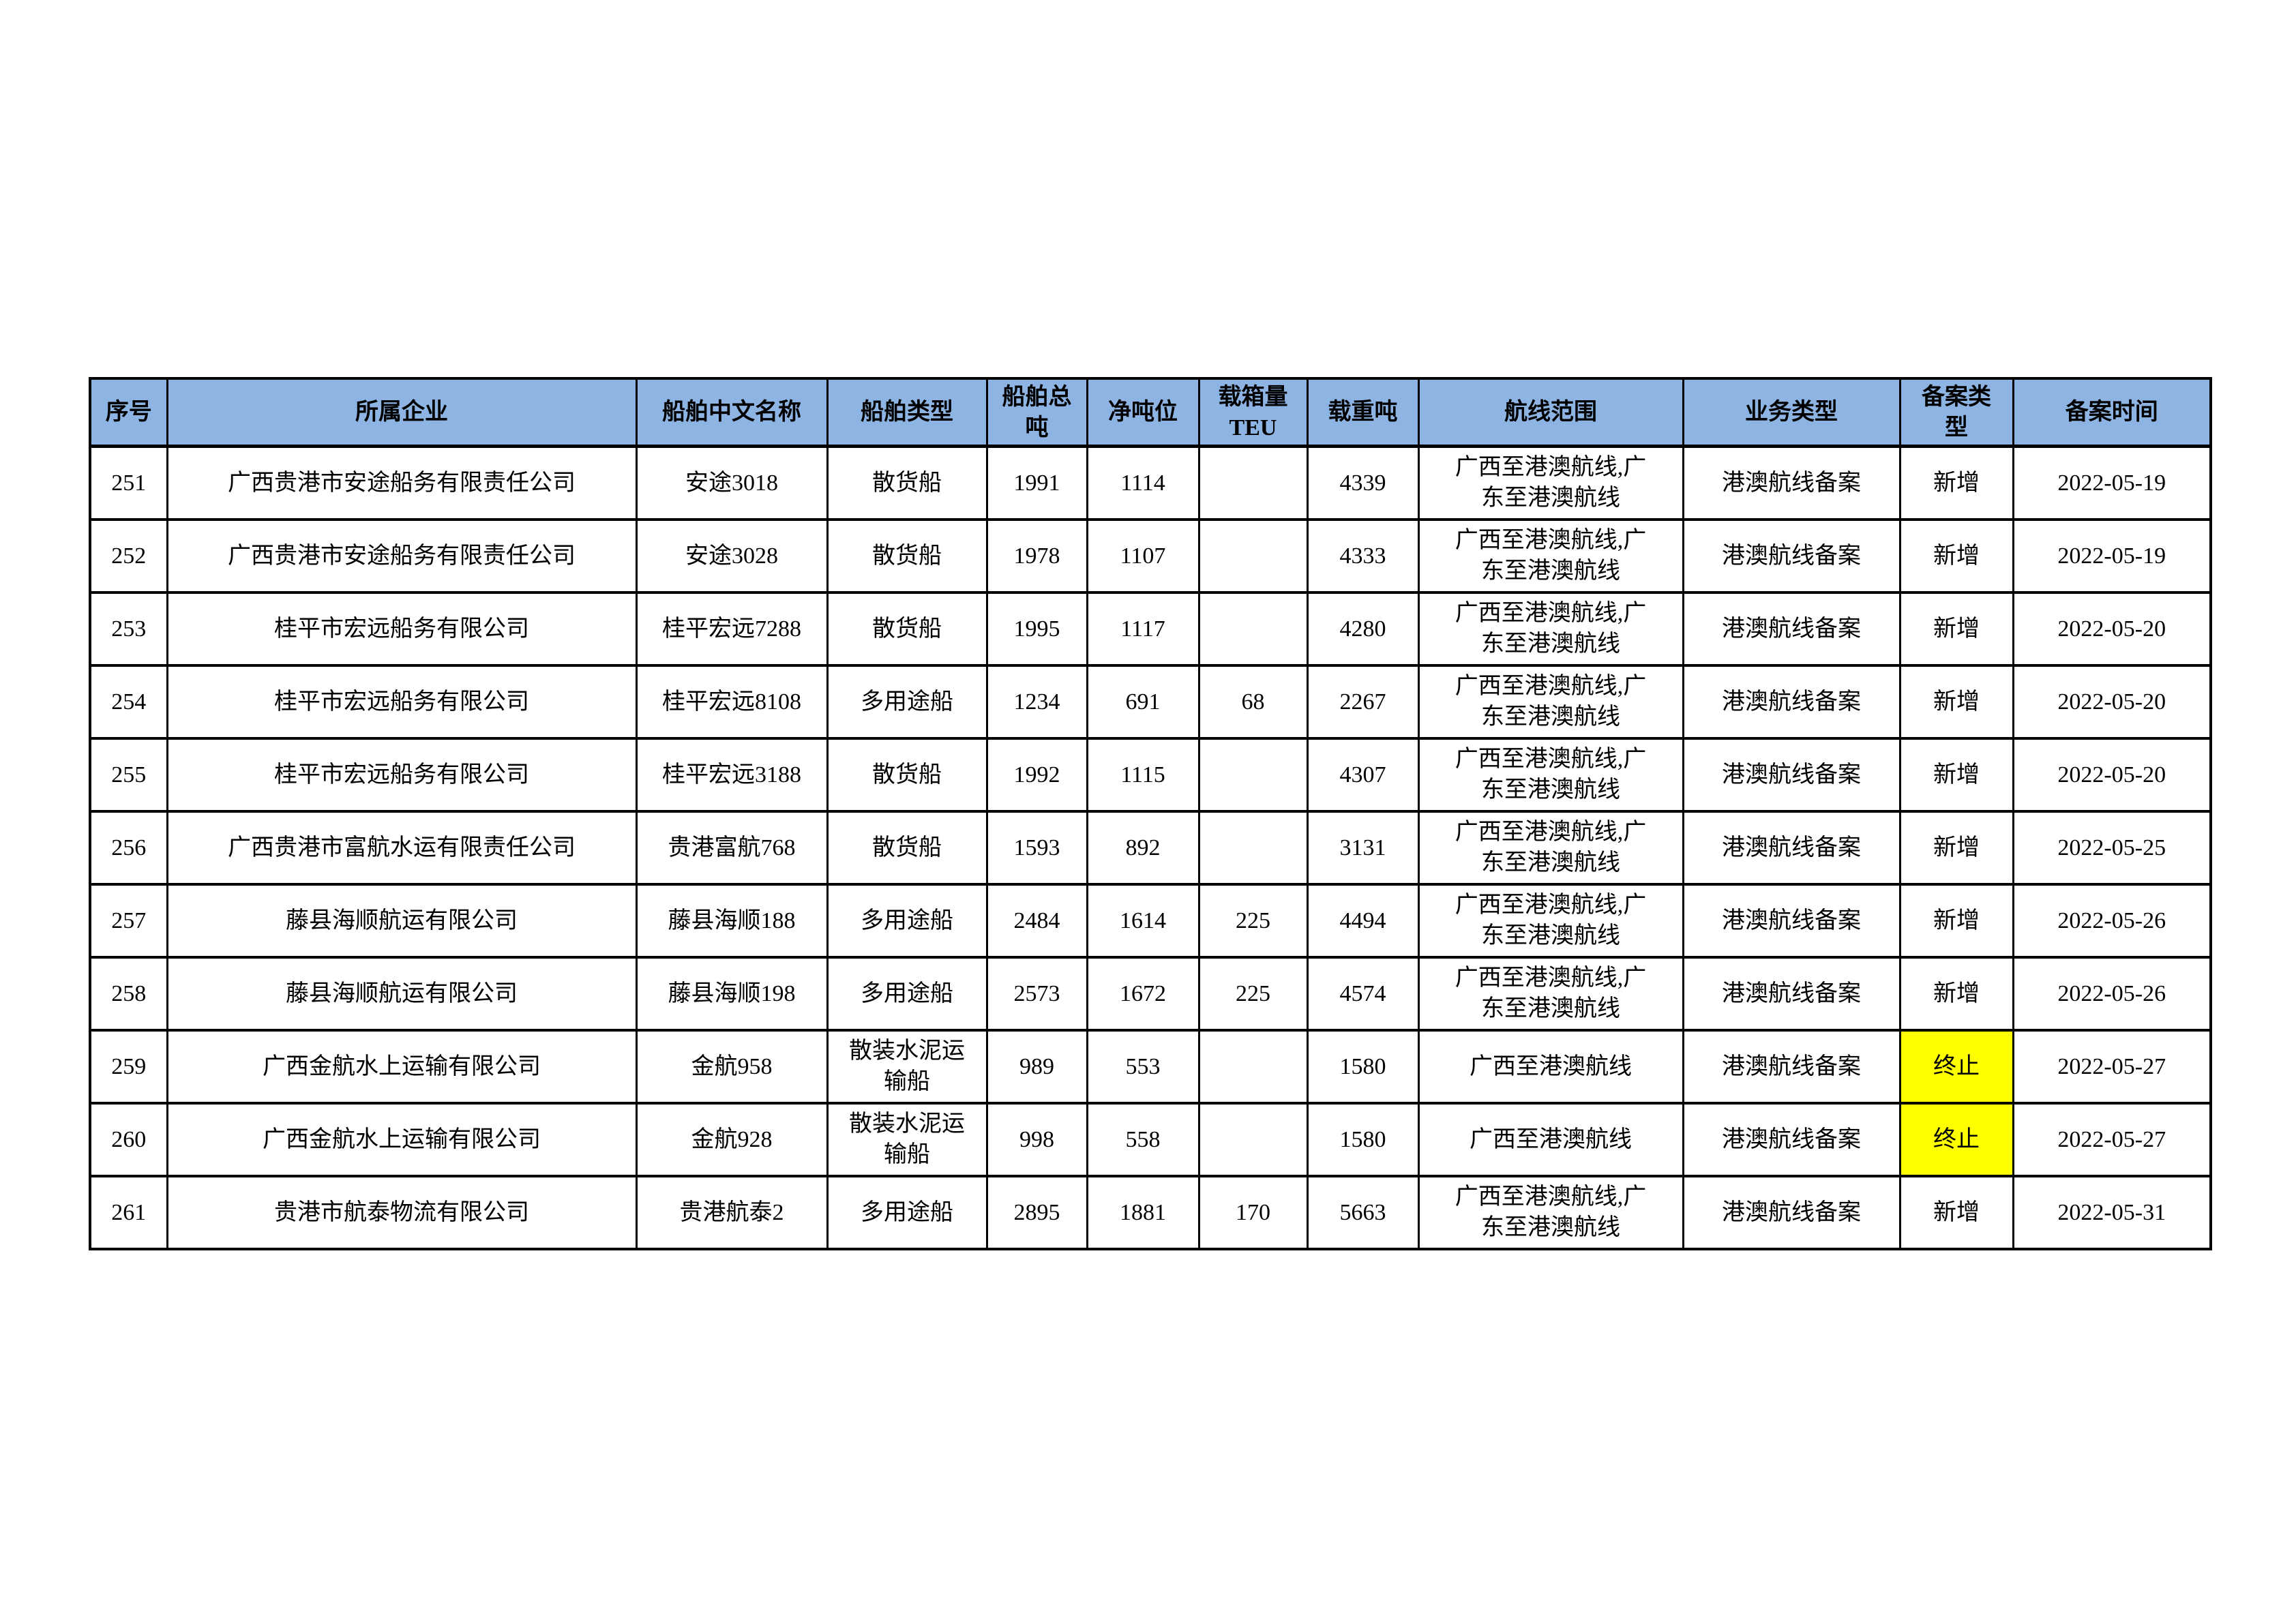 This screenshot has width=2296, height=1622. Describe the element at coordinates (907, 412) in the screenshot. I see `column-header-ship-type: 船舶类型` at that location.